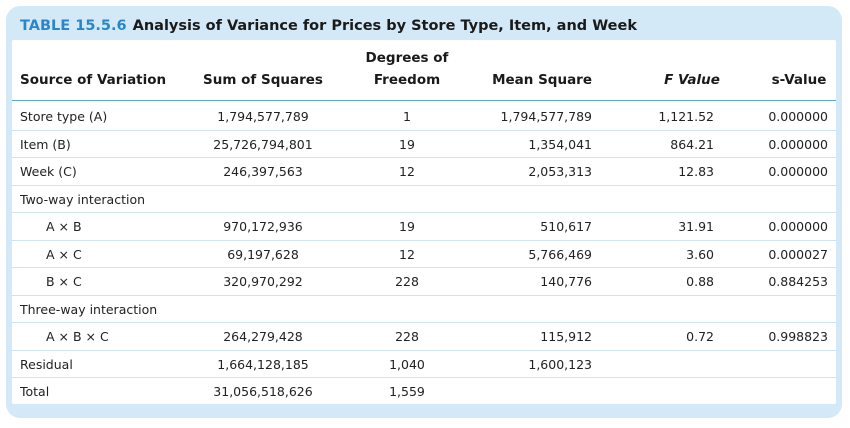 Image resolution: width=850 pixels, height=428 pixels. Describe the element at coordinates (692, 144) in the screenshot. I see `cell-f-value: 864.21` at that location.